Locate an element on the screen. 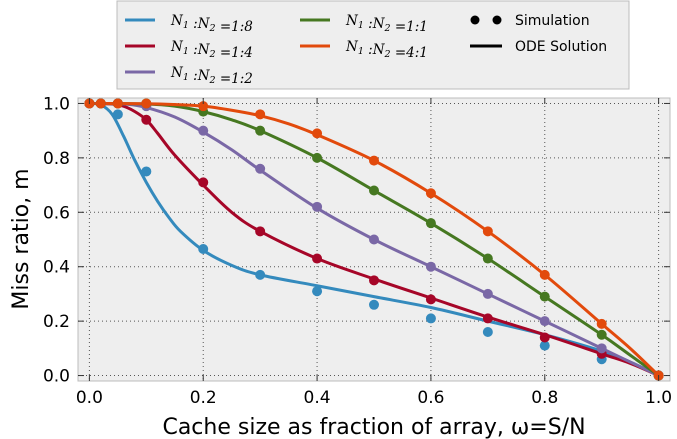 The height and width of the screenshot is (439, 677). legend-entry: N1 :N2 =1:8 is located at coordinates (189, 24).